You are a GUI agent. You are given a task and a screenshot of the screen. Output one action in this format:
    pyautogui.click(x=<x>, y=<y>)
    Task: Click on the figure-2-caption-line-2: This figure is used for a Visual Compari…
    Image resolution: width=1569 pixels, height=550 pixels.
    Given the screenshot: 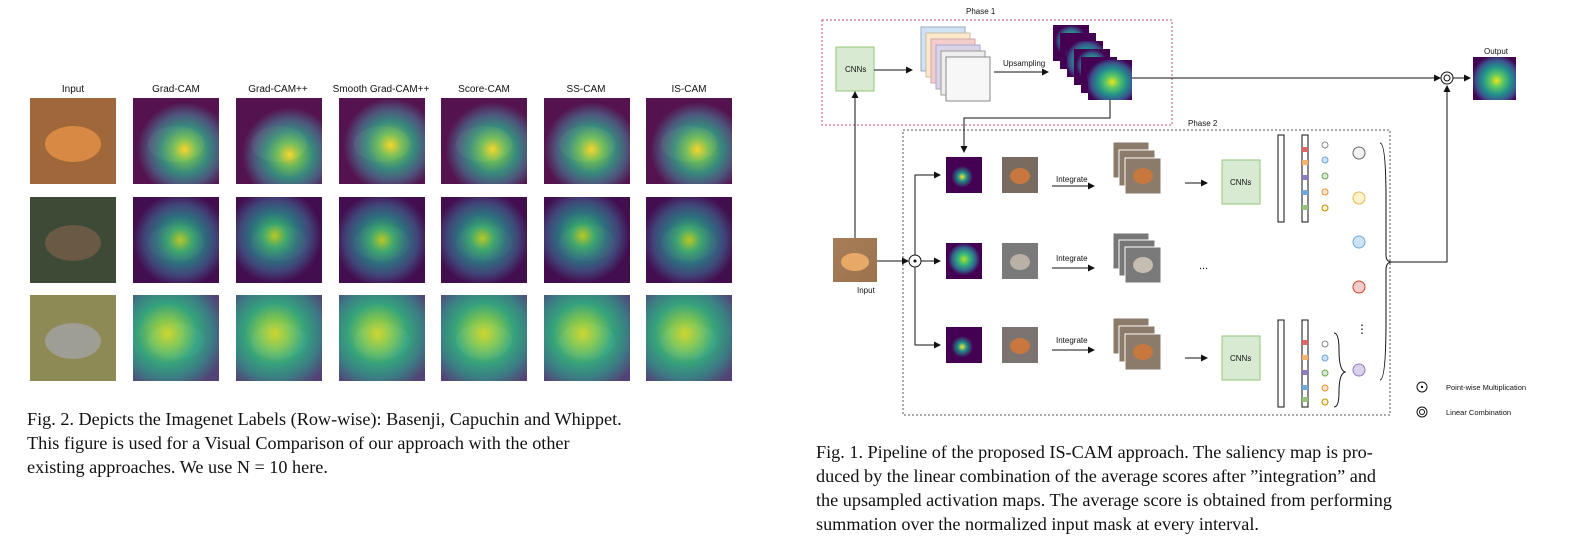 What is the action you would take?
    pyautogui.click(x=298, y=443)
    